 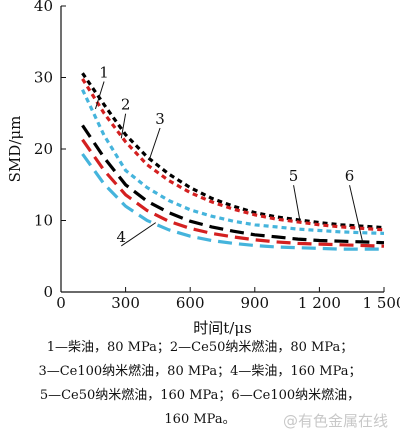 What do you see at coordinates (48, 292) in the screenshot?
I see `y-tick-label: 0` at bounding box center [48, 292].